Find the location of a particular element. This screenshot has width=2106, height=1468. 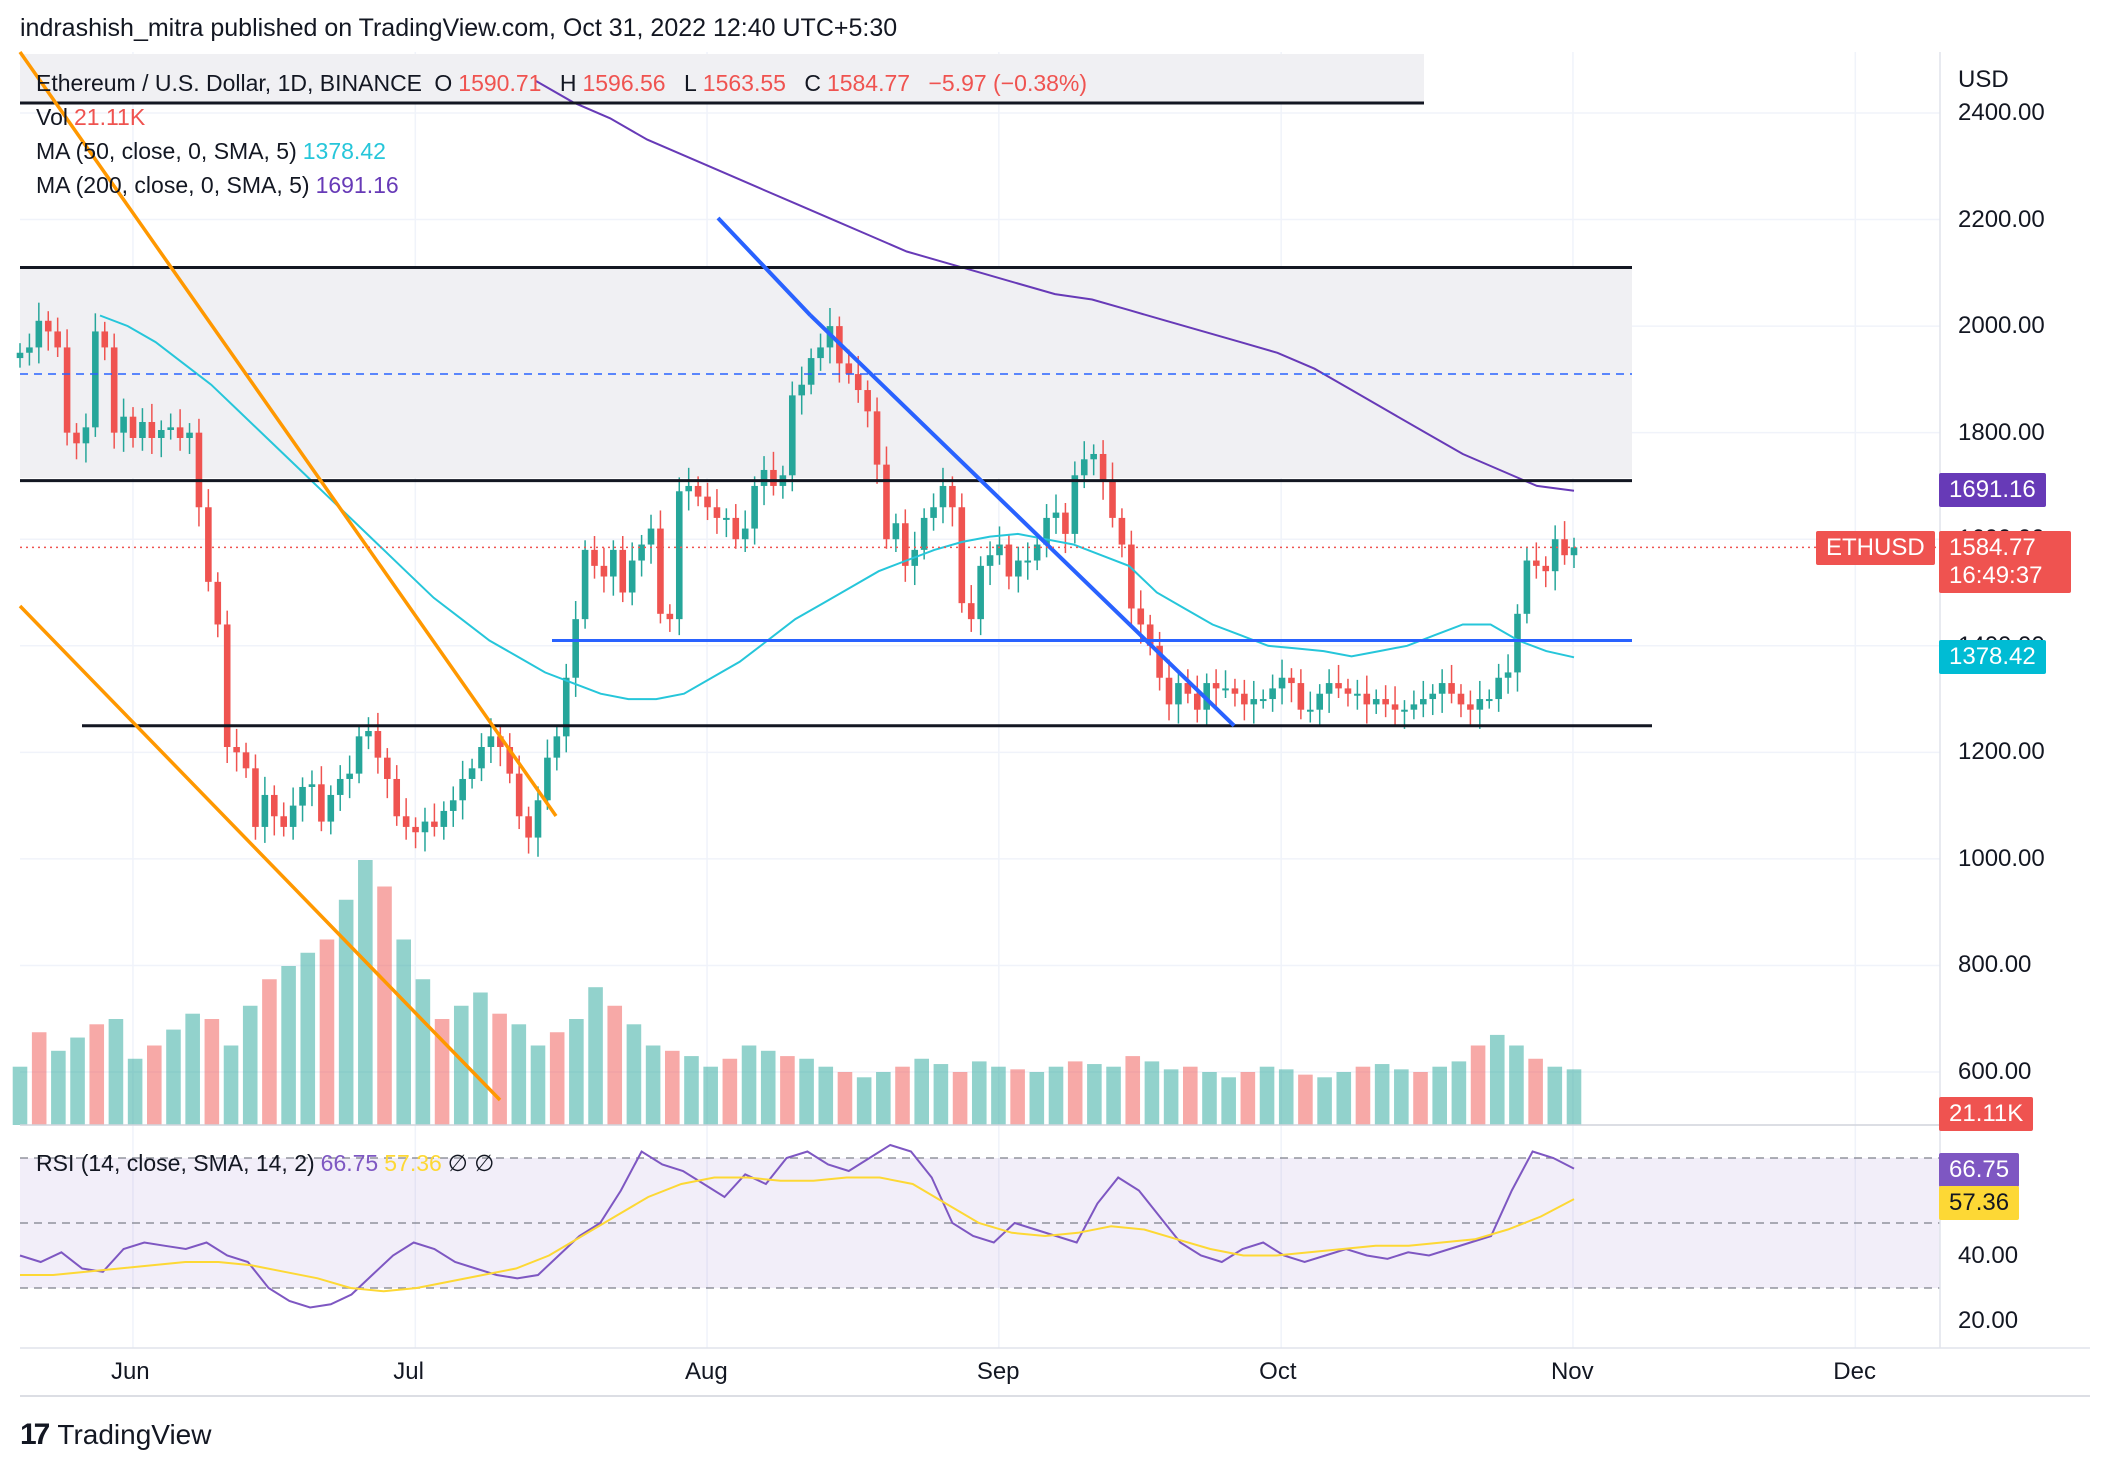

time-tick-label: Dec is located at coordinates (1854, 1371).